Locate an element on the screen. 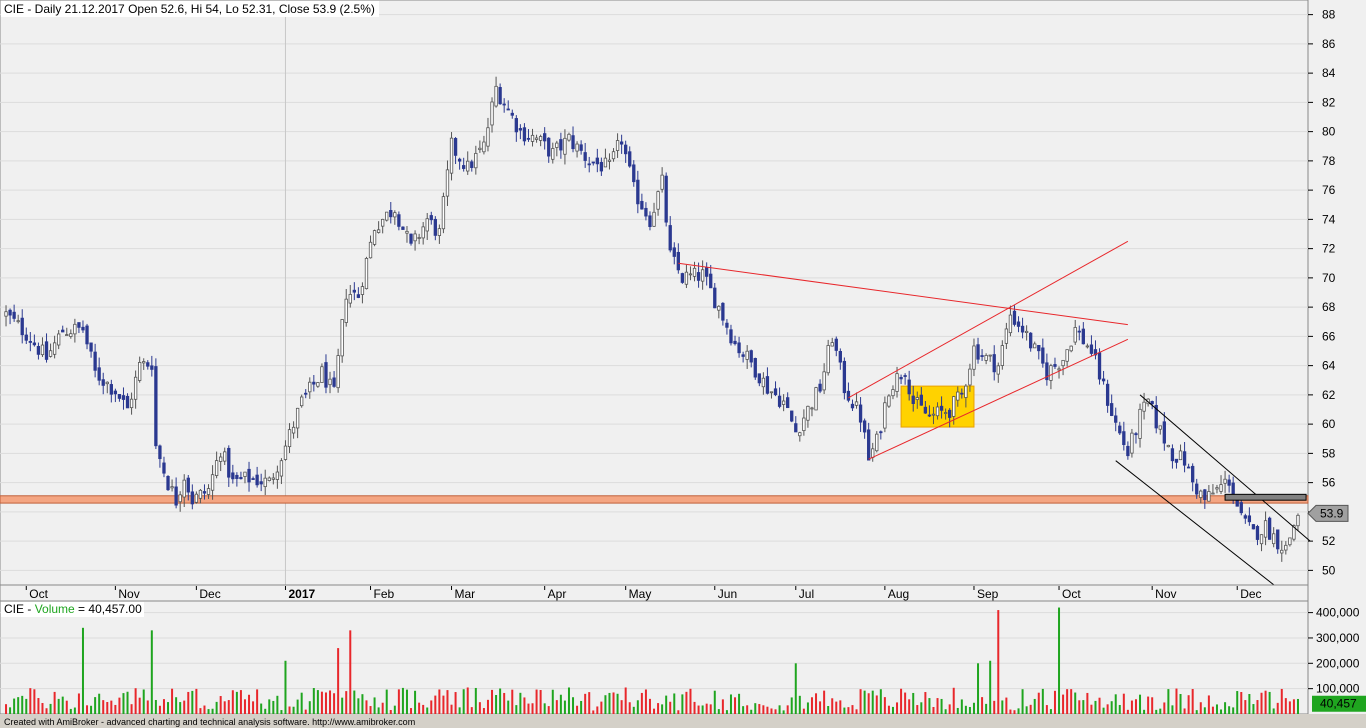 The image size is (1366, 728). price-tick-label: 84 is located at coordinates (1329, 73).